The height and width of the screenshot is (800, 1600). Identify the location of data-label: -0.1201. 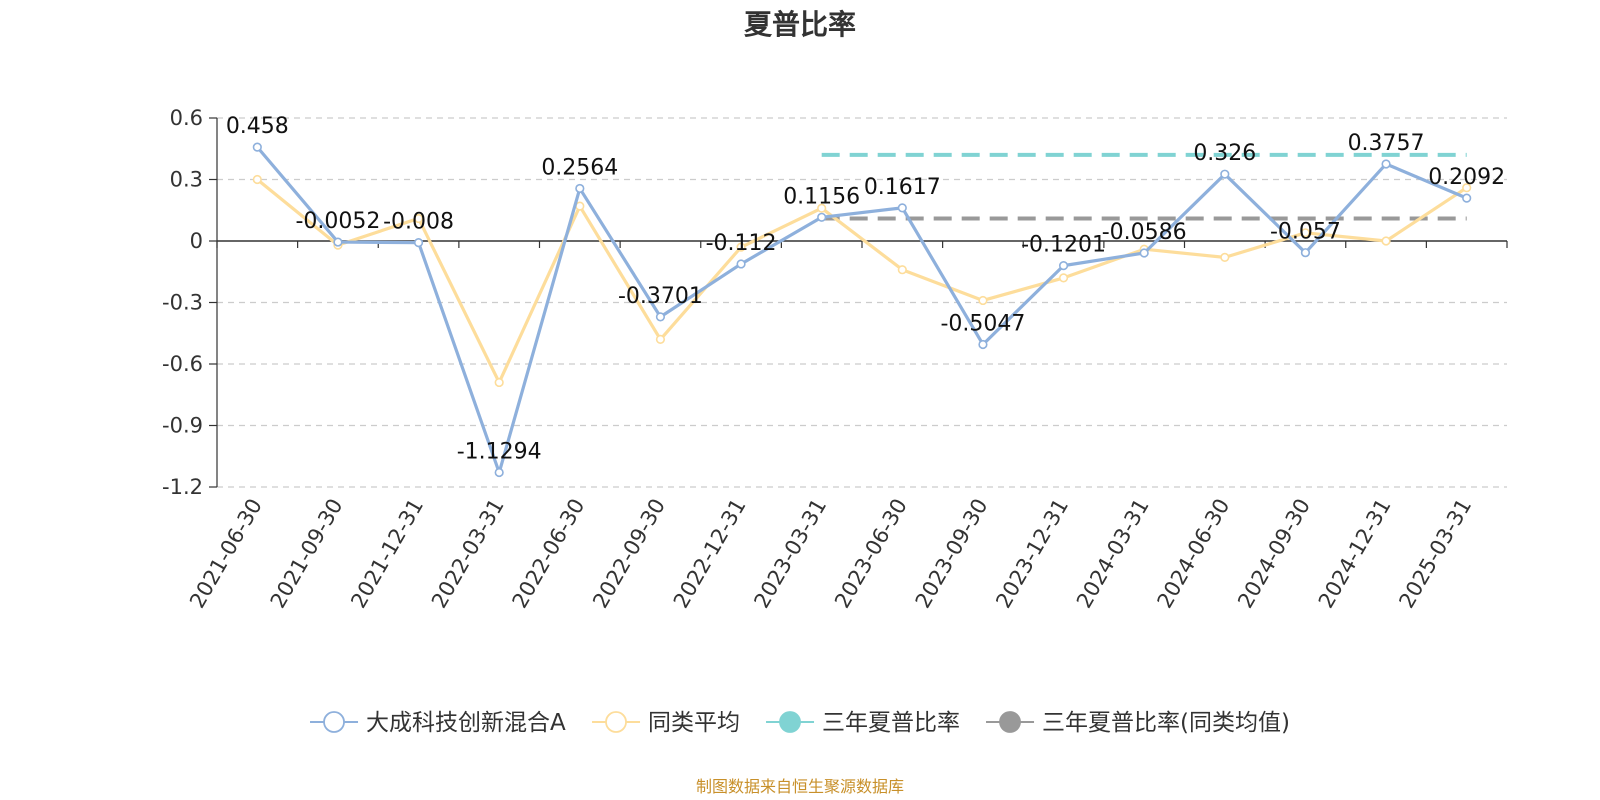
(1063, 245).